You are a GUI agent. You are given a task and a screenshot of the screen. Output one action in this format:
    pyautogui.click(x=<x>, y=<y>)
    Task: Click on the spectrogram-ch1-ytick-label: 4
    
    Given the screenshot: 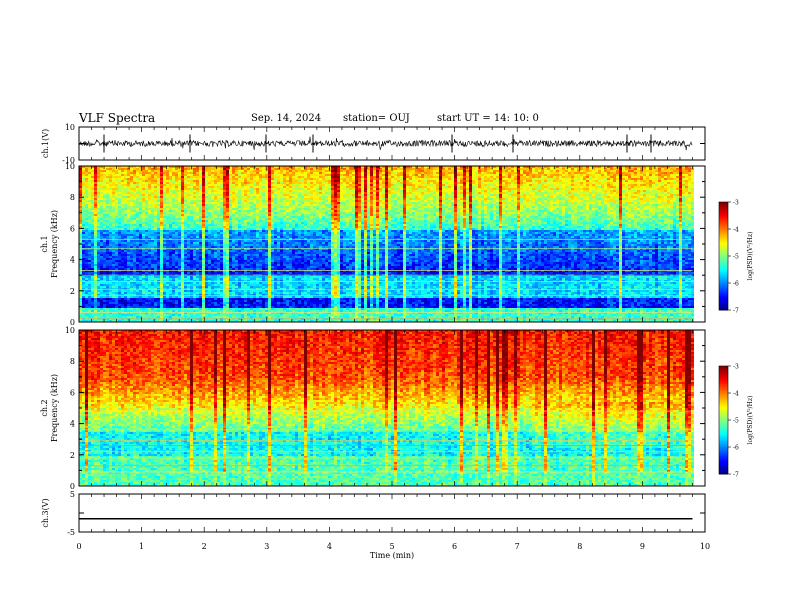 What is the action you would take?
    pyautogui.click(x=72, y=260)
    